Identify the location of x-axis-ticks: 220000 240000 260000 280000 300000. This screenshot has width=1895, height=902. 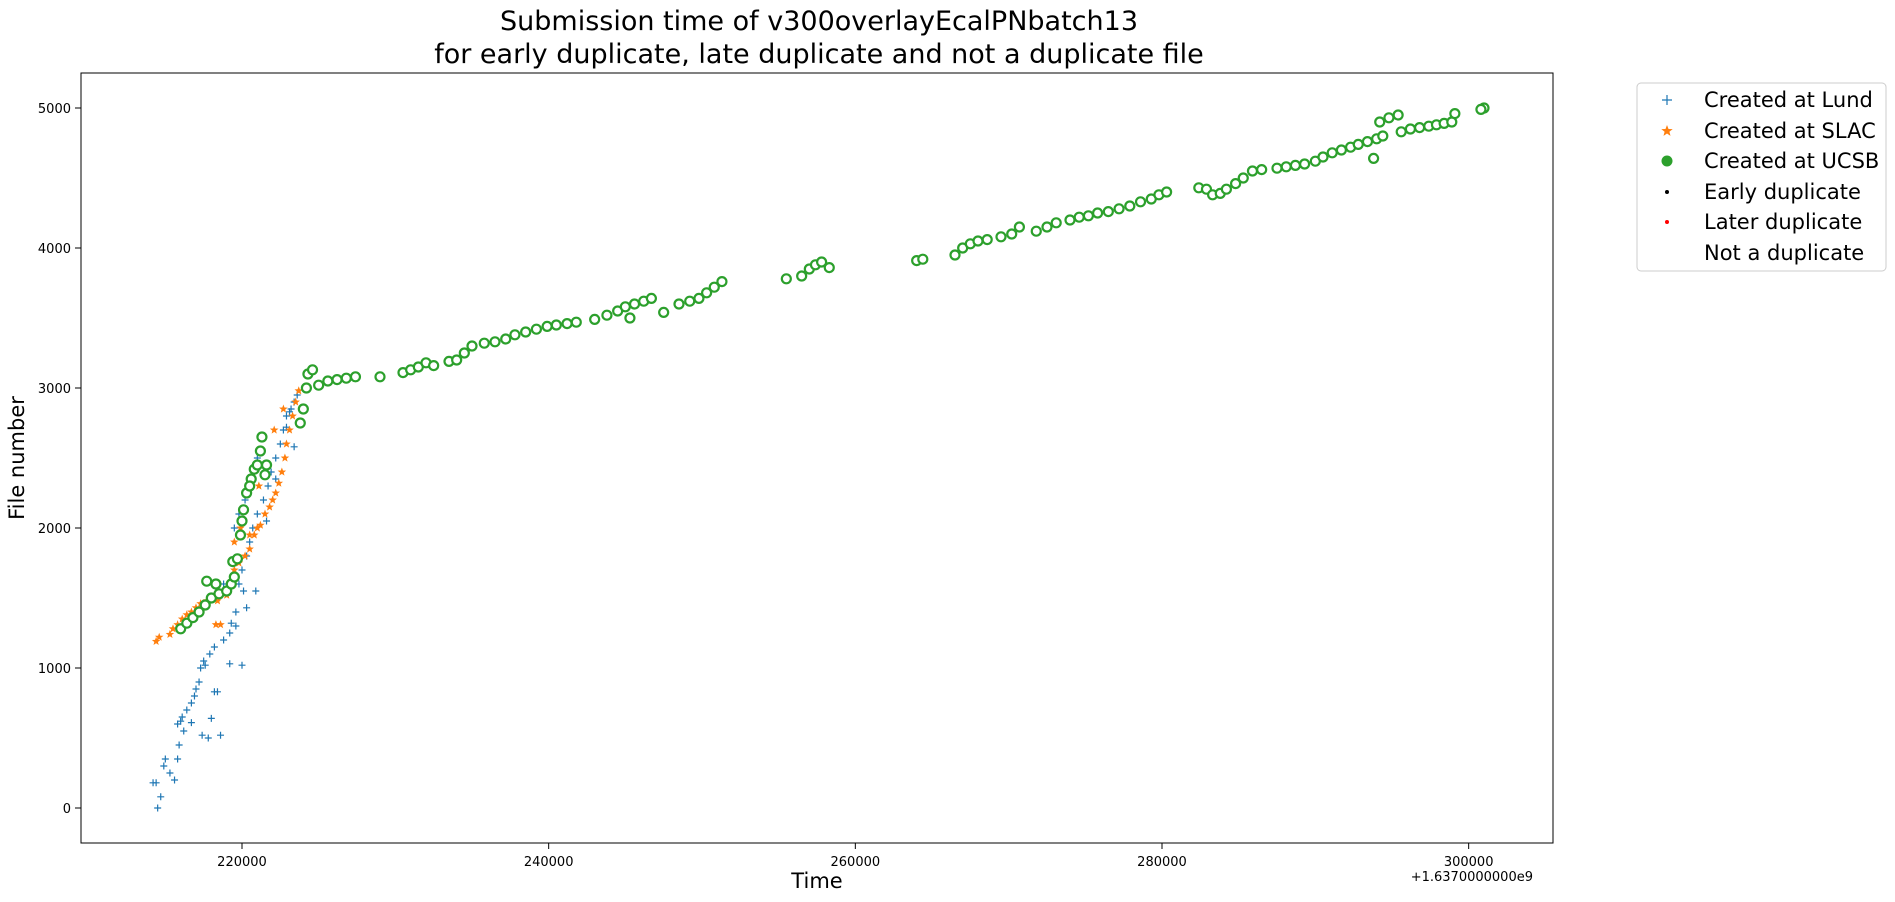
(855, 856).